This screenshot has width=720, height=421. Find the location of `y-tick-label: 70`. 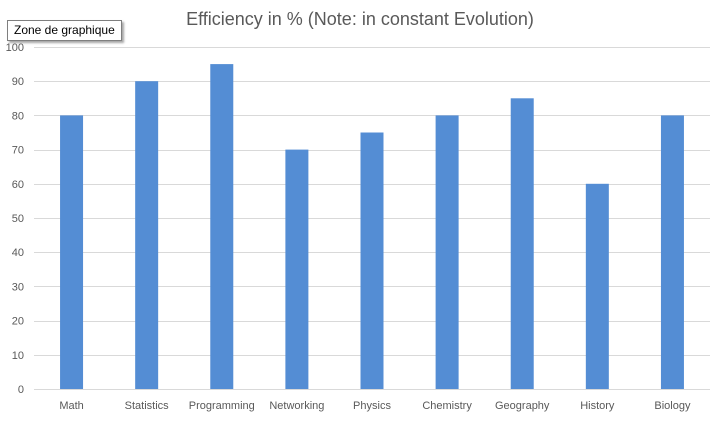

y-tick-label: 70 is located at coordinates (18, 151).